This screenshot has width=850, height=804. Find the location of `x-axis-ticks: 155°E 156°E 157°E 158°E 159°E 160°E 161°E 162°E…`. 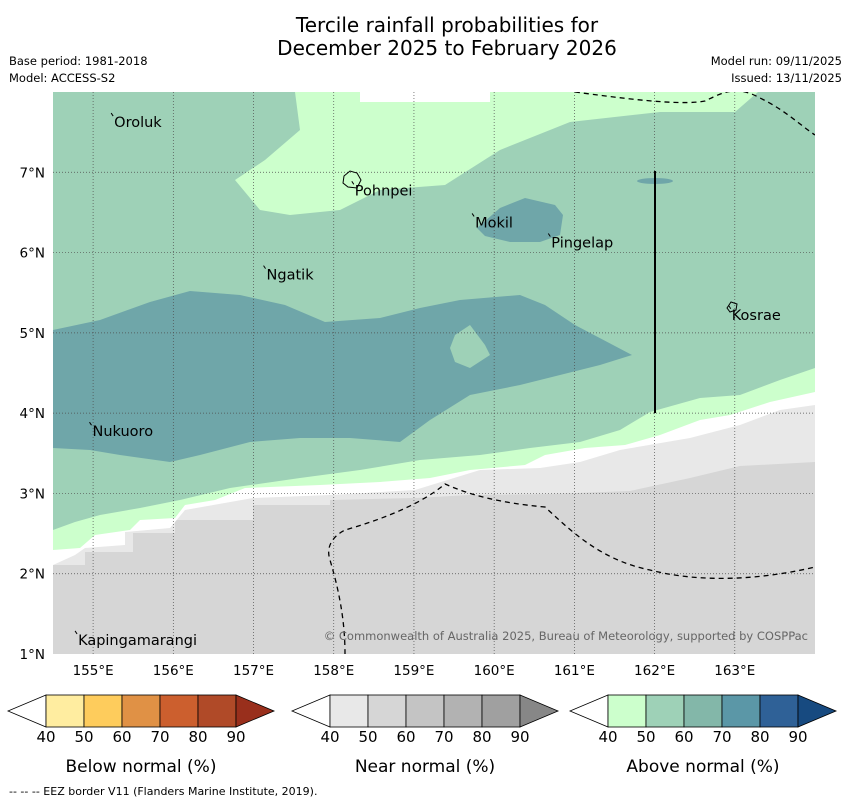

x-axis-ticks: 155°E 156°E 157°E 158°E 159°E 160°E 161°E 162°E… is located at coordinates (414, 671).